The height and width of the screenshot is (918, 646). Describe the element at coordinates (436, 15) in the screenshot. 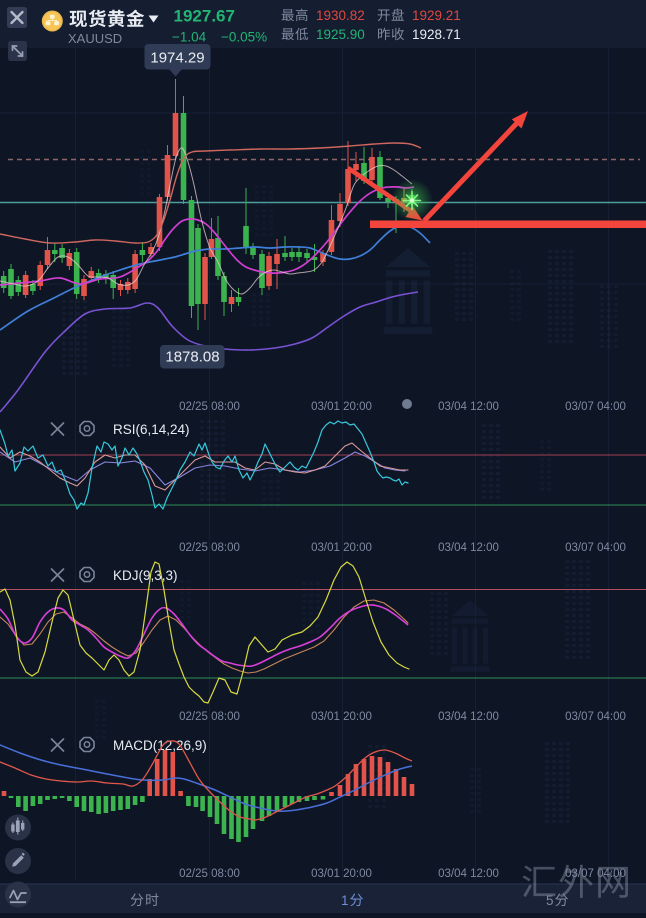

I see `svg-text: 1929.21` at that location.